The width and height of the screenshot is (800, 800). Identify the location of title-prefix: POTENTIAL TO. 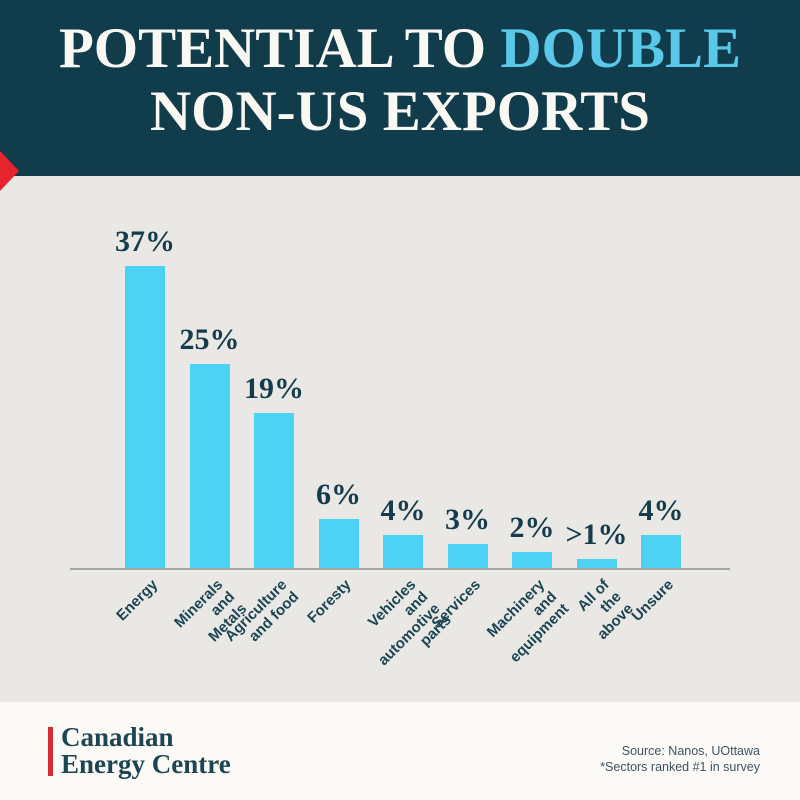
(279, 48).